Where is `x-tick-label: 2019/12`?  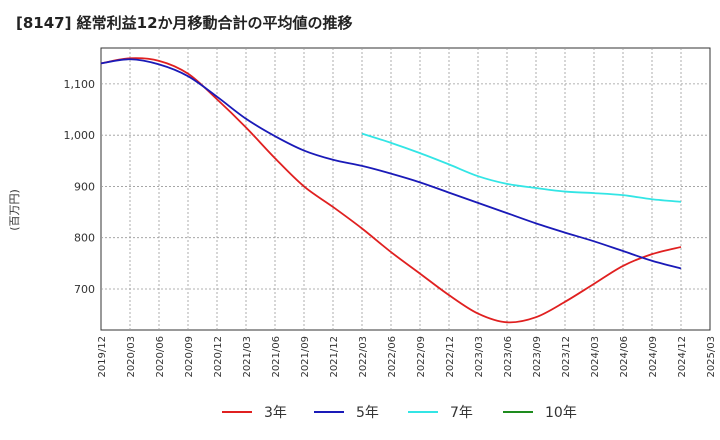 x-tick-label: 2019/12 is located at coordinates (102, 357).